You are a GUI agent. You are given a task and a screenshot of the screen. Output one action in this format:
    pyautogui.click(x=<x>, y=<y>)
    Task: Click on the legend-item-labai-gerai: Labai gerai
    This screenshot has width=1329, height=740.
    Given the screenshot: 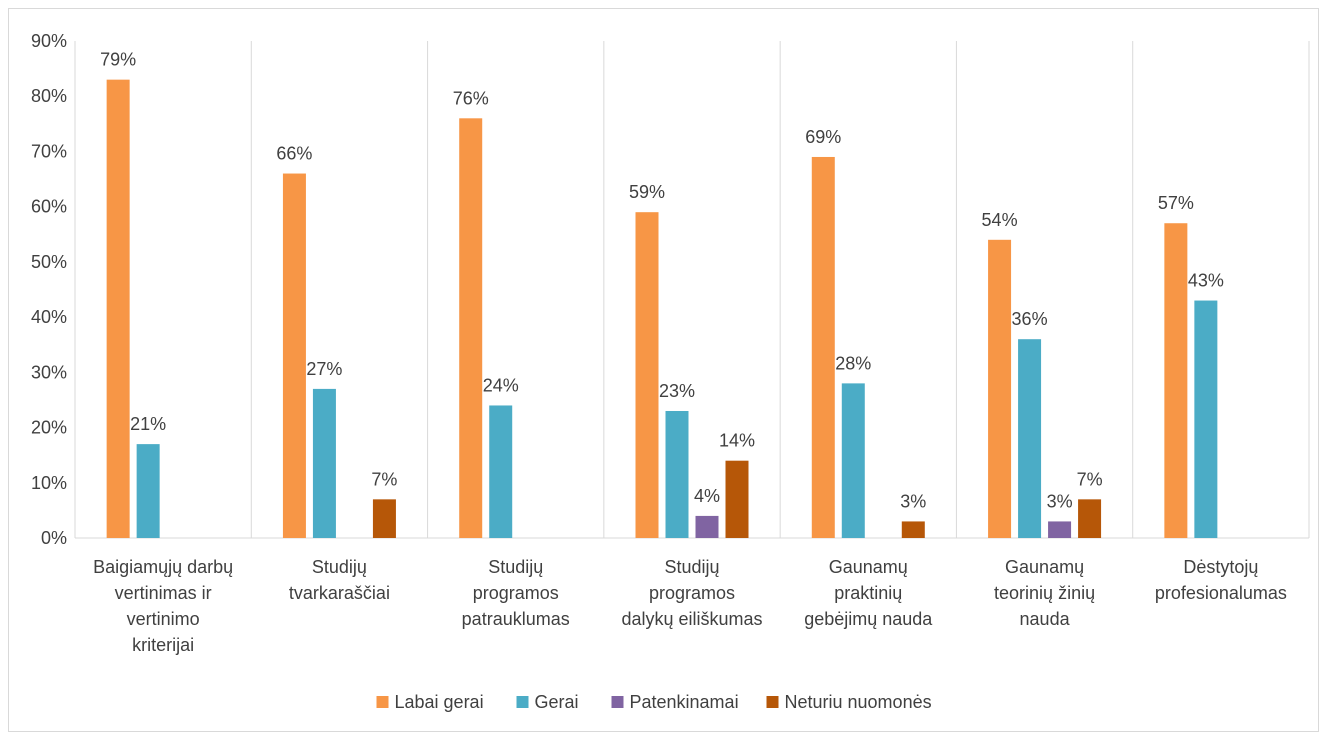 What is the action you would take?
    pyautogui.click(x=430, y=702)
    